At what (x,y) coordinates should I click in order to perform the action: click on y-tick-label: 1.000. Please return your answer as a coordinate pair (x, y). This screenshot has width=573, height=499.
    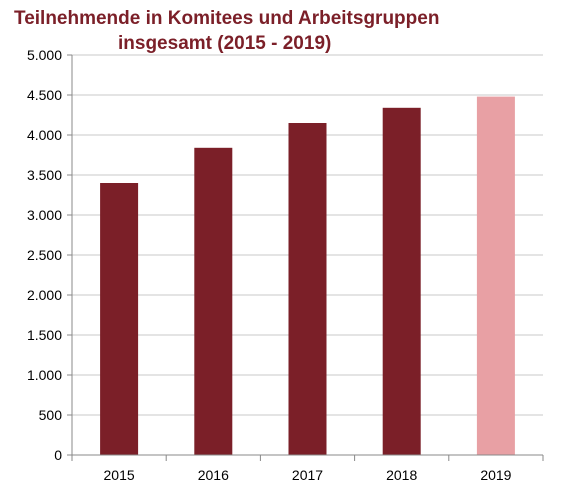
    Looking at the image, I should click on (44, 375).